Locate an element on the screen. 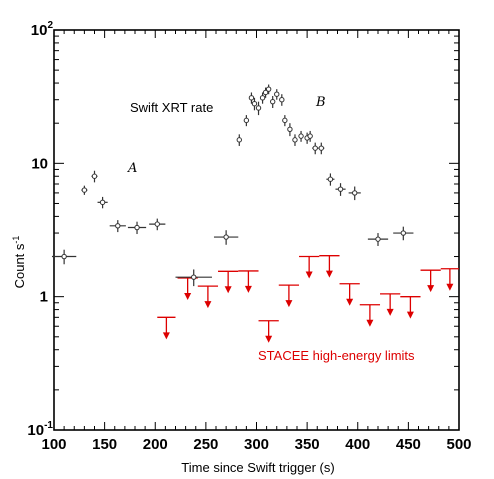 The image size is (494, 479). x-axis-title: Time since Swift trigger (s) is located at coordinates (257, 467).